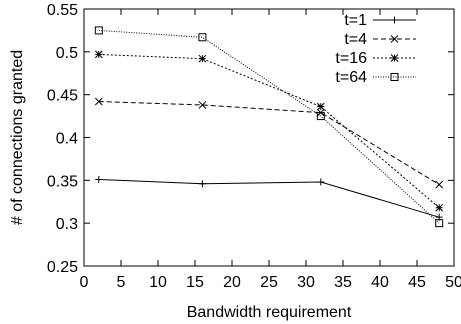 The image size is (461, 324). Describe the element at coordinates (375, 49) in the screenshot. I see `legend: t=1 t=4 t=16 t=64` at that location.